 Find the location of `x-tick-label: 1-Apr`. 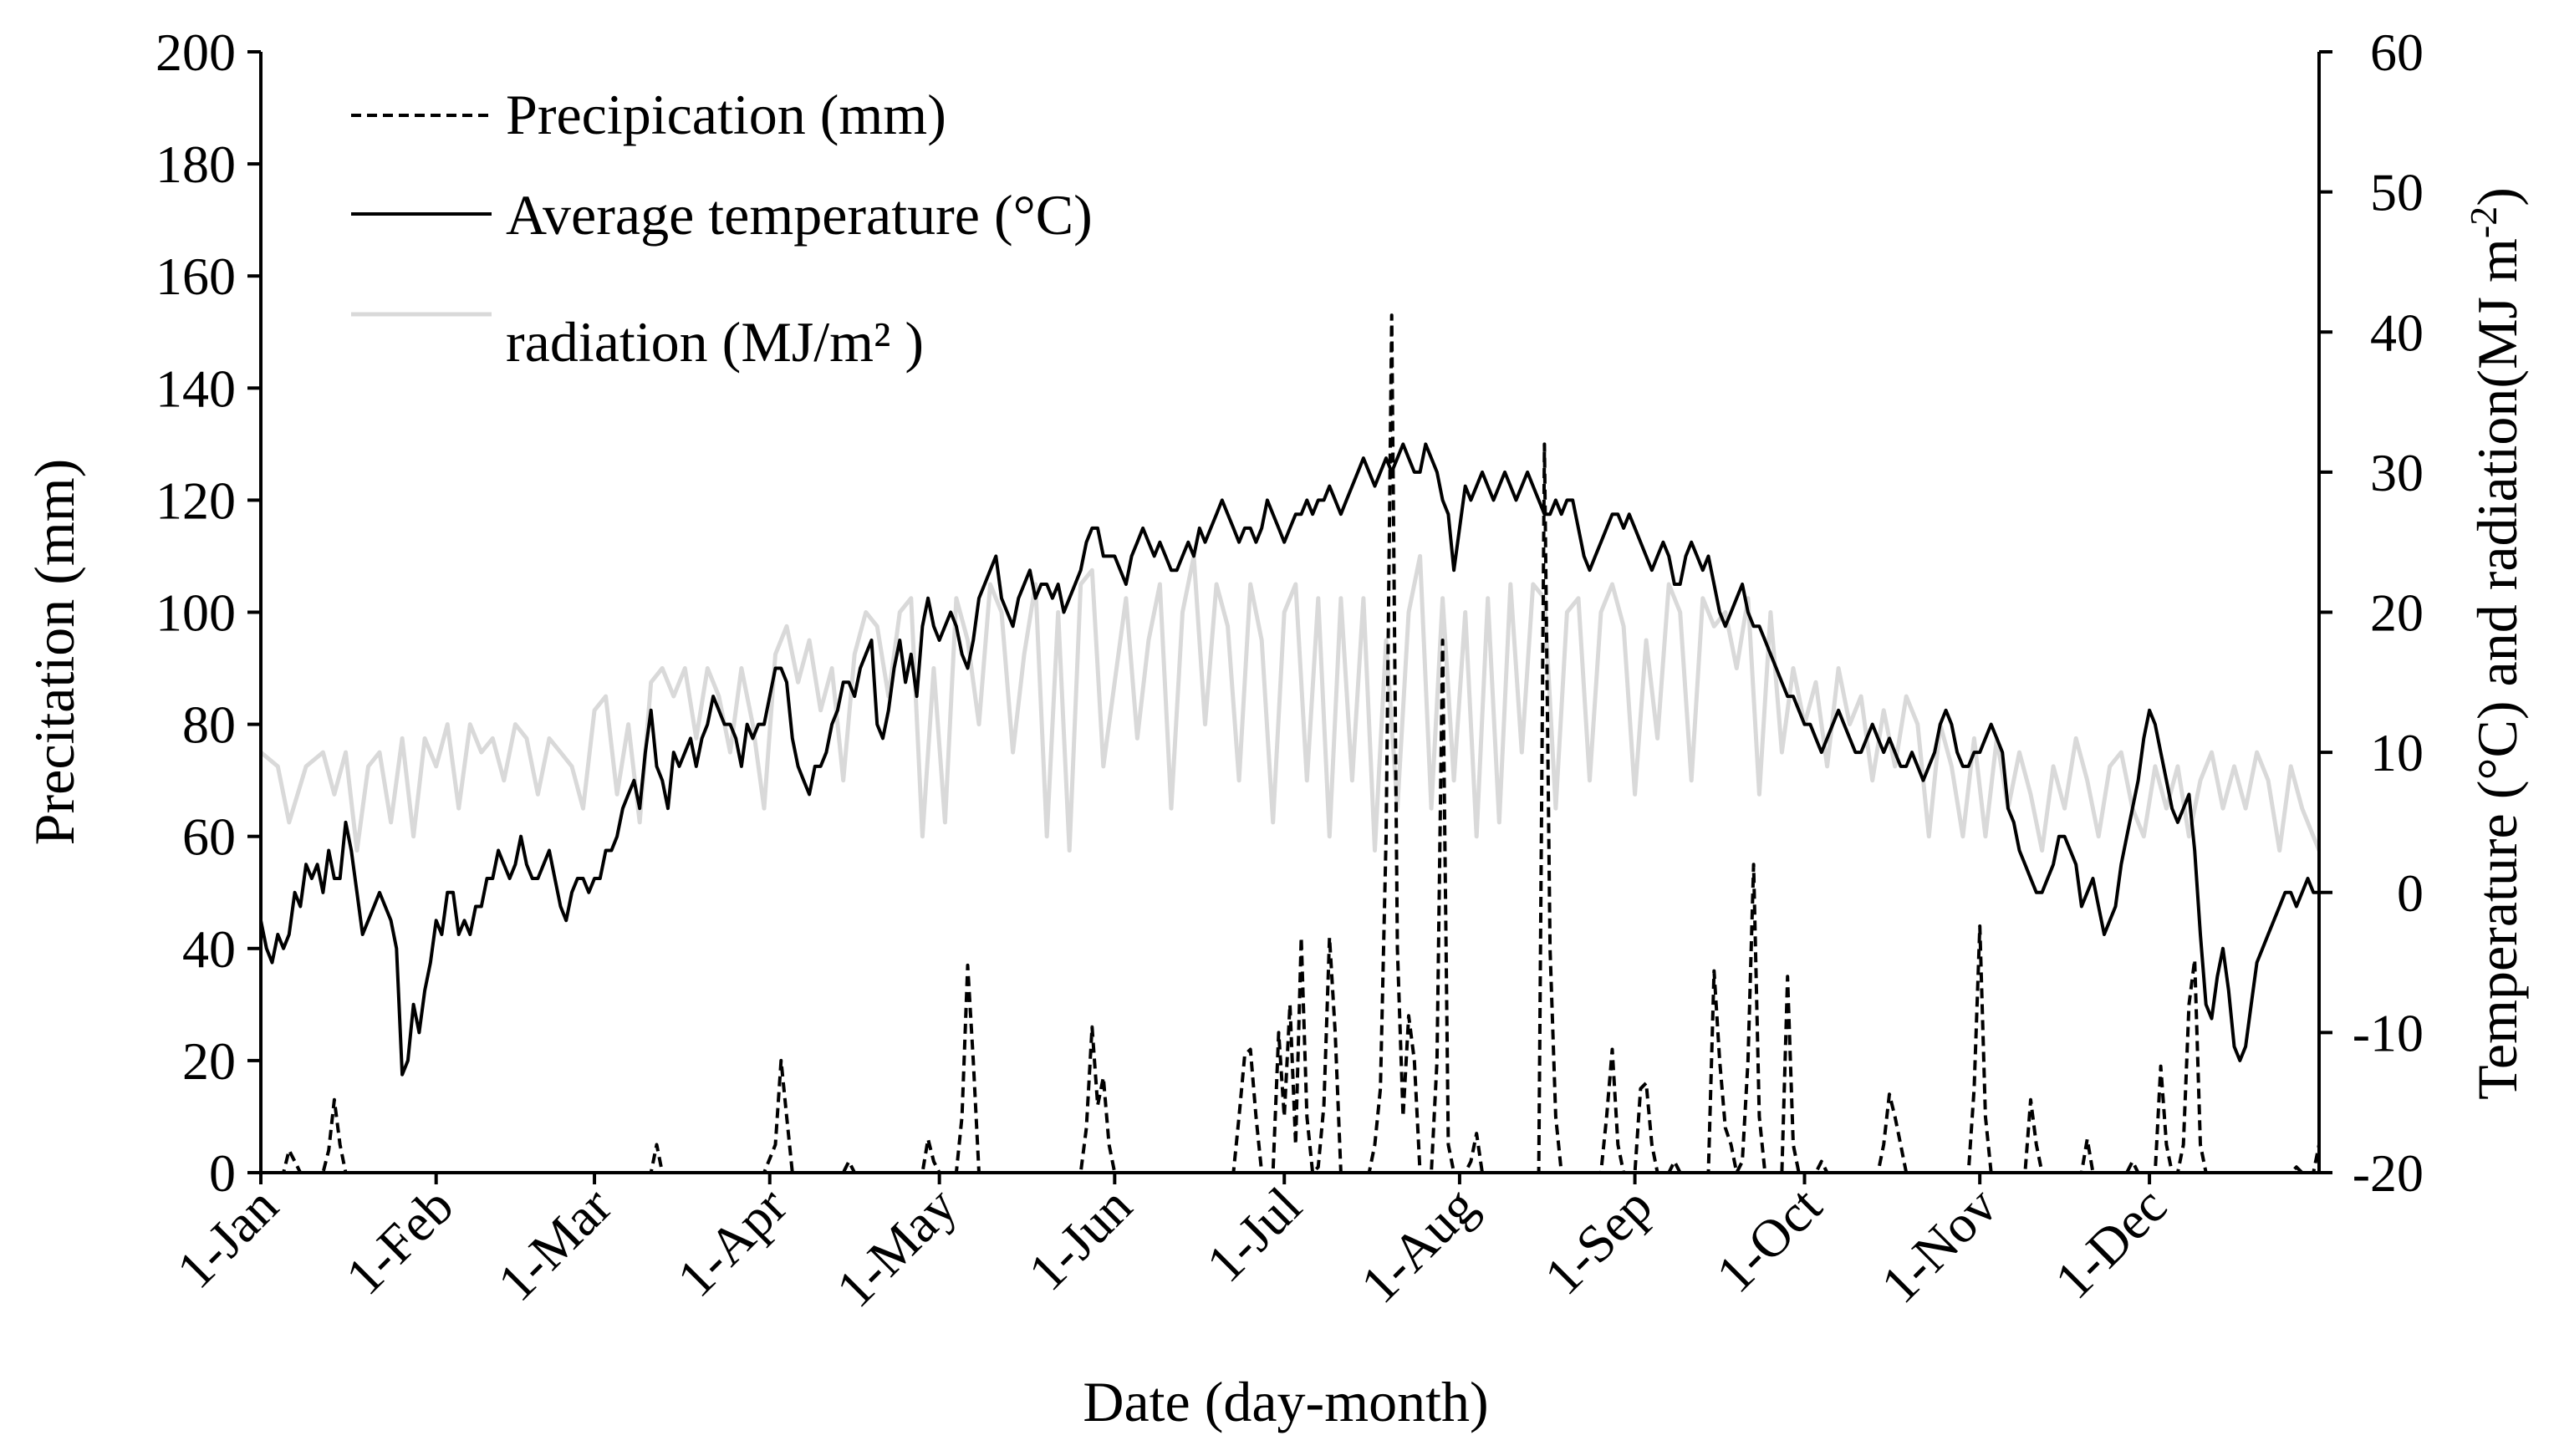

x-tick-label: 1-Apr is located at coordinates (731, 1242).